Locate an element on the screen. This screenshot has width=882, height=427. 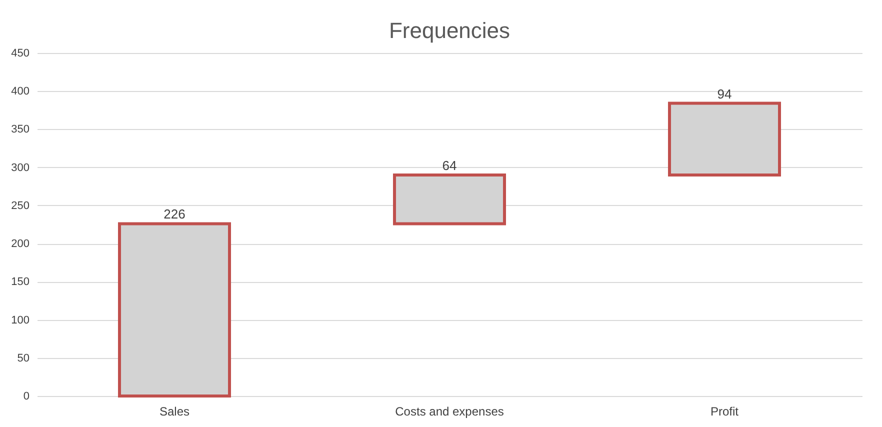
y-tick-label: 350 is located at coordinates (20, 130).